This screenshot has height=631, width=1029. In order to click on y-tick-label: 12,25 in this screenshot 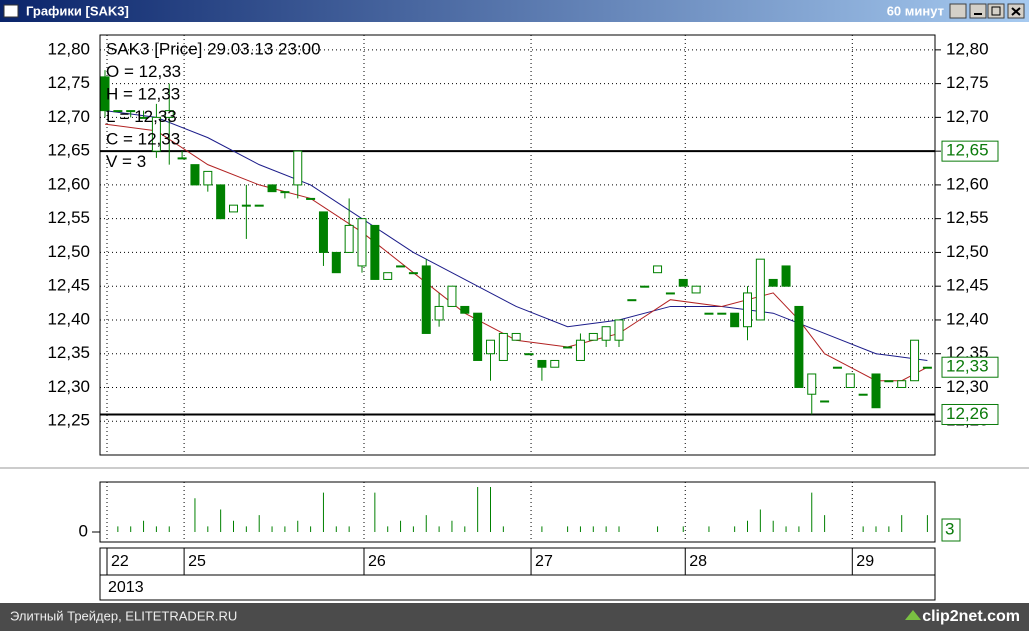, I will do `click(68, 420)`.